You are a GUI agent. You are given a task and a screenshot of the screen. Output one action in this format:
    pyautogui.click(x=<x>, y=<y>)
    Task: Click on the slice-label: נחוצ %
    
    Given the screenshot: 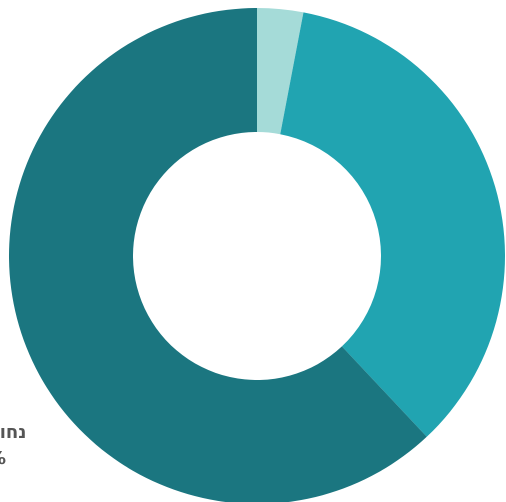 What is the action you would take?
    pyautogui.click(x=32, y=446)
    